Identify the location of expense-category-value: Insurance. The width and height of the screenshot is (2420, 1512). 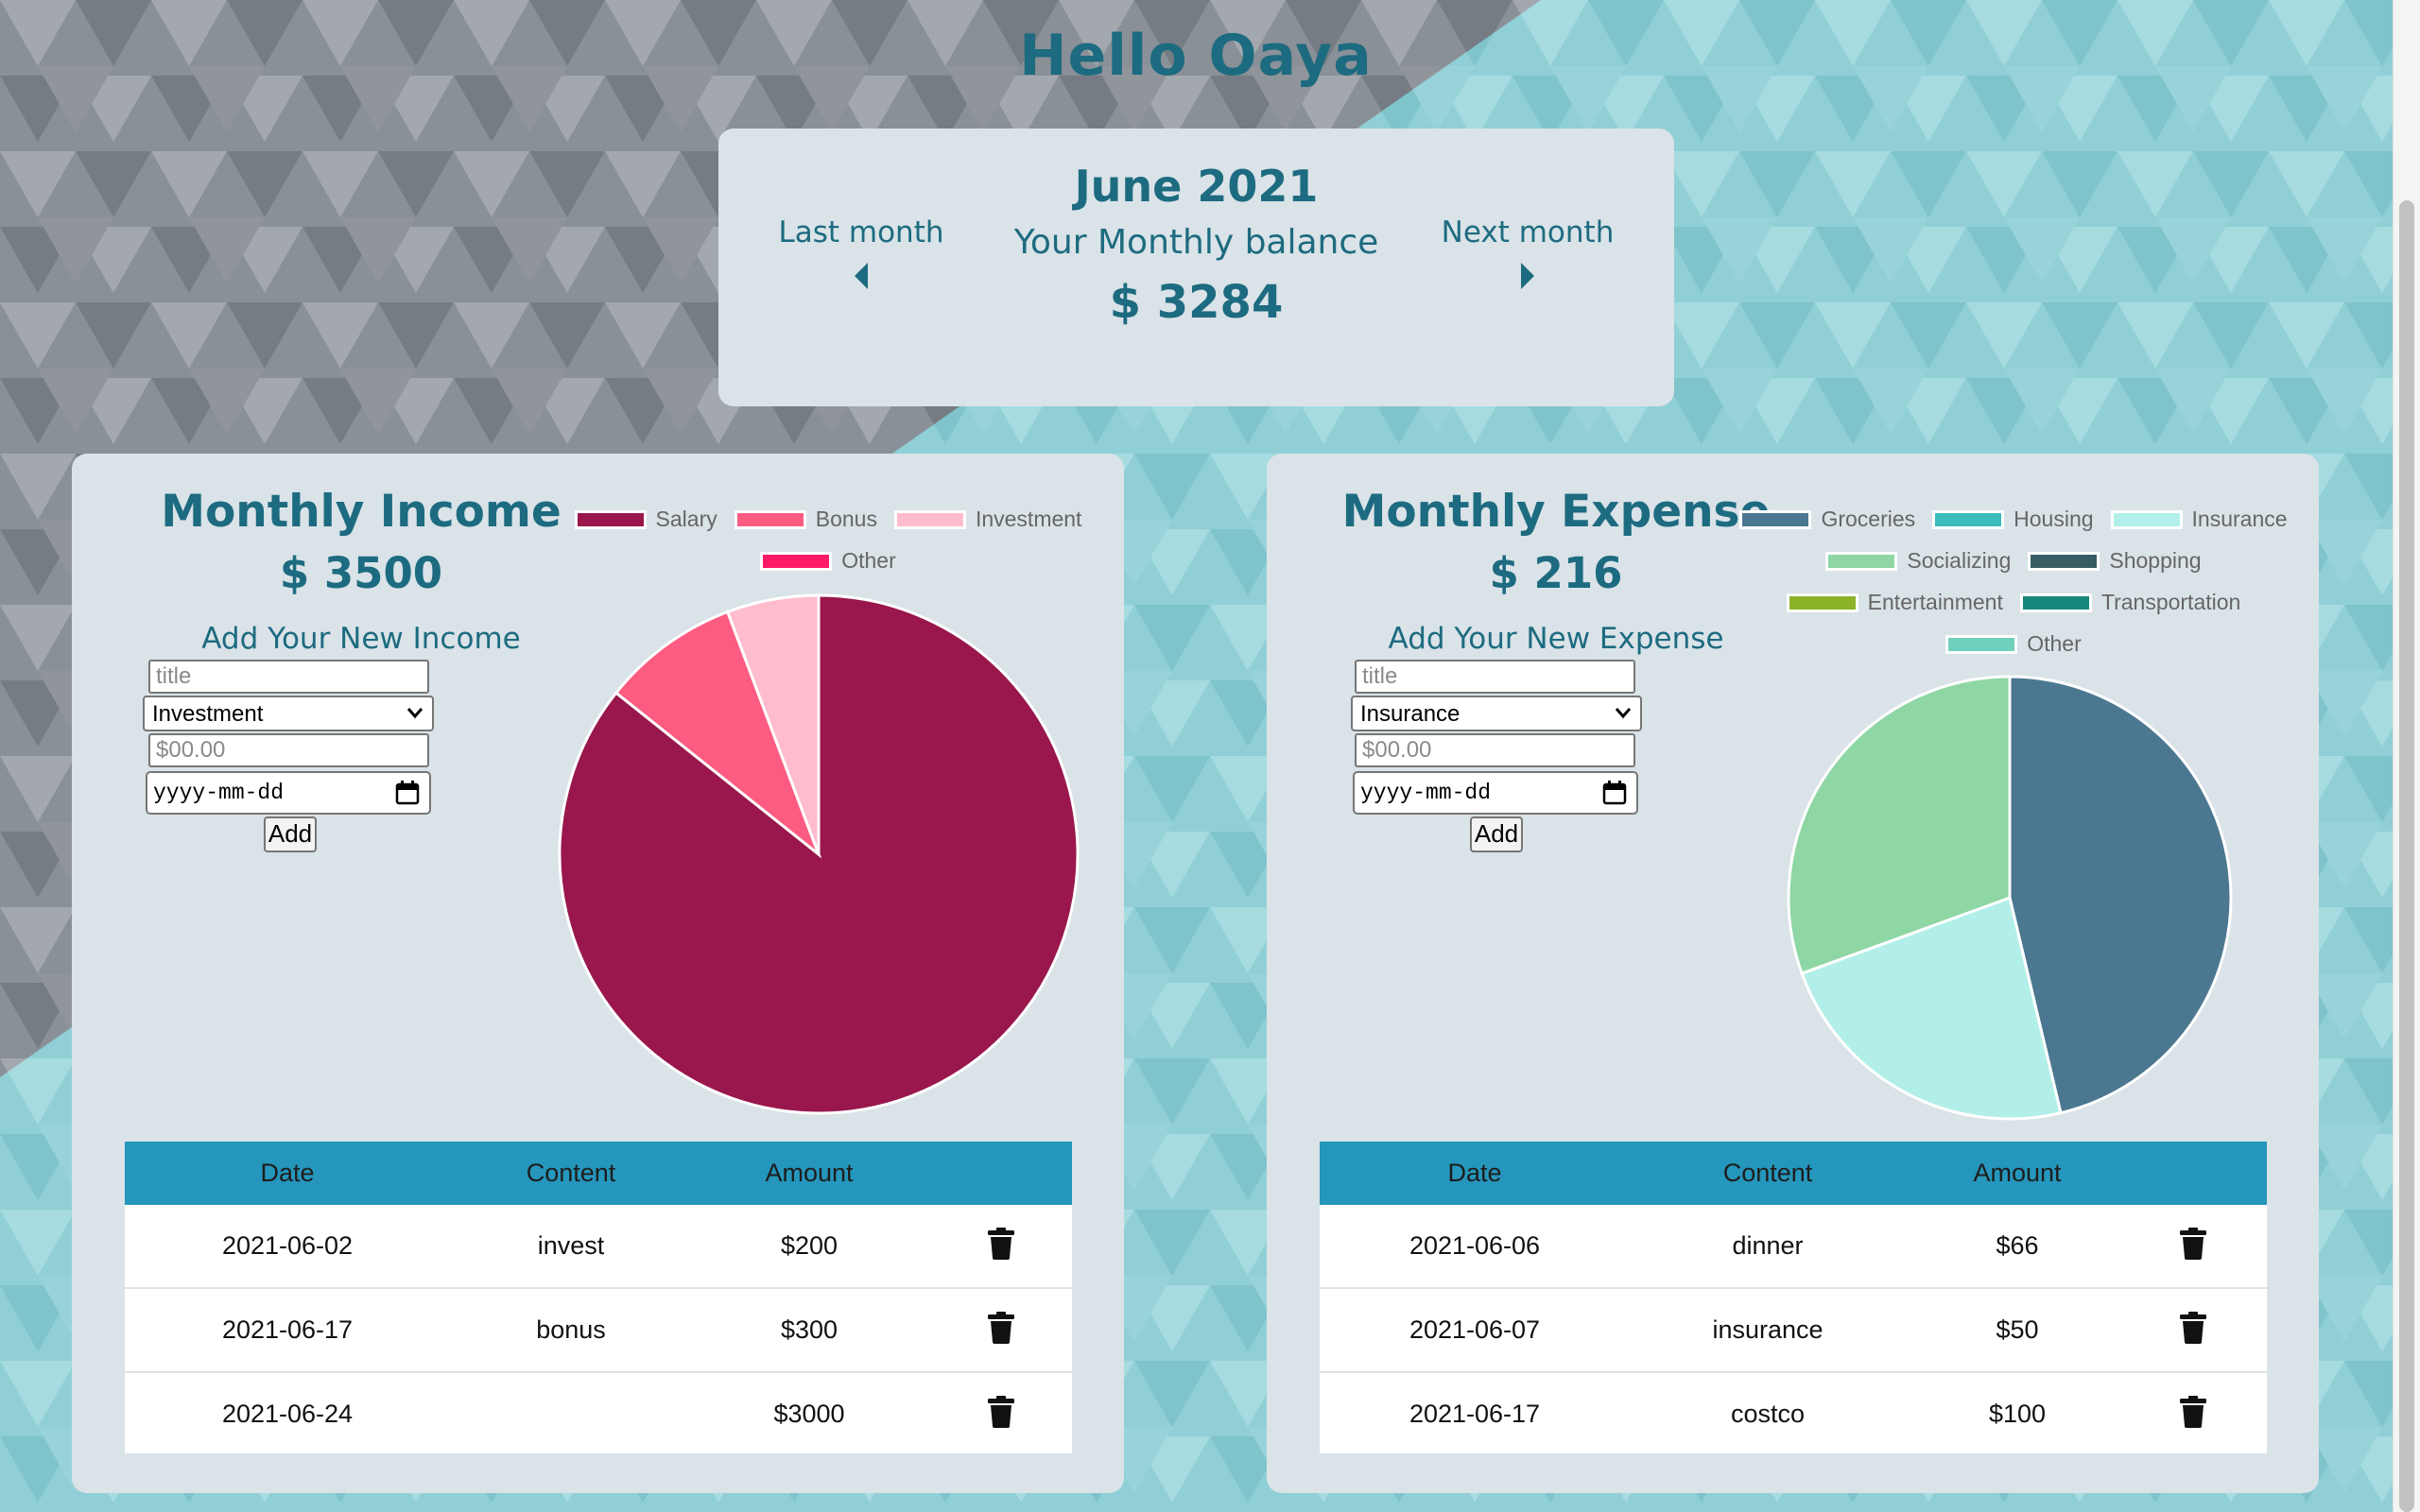
(1410, 714).